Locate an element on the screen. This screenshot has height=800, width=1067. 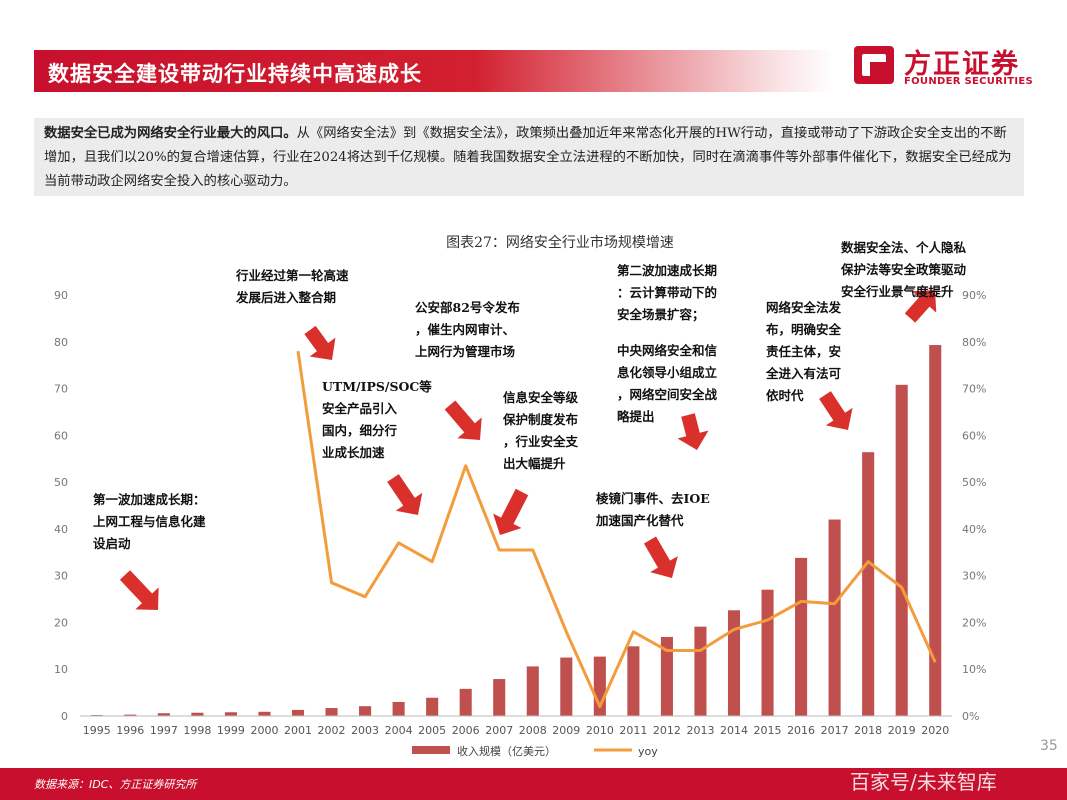
annotation-line: UTM/IPS/SOC等 is located at coordinates (377, 386).